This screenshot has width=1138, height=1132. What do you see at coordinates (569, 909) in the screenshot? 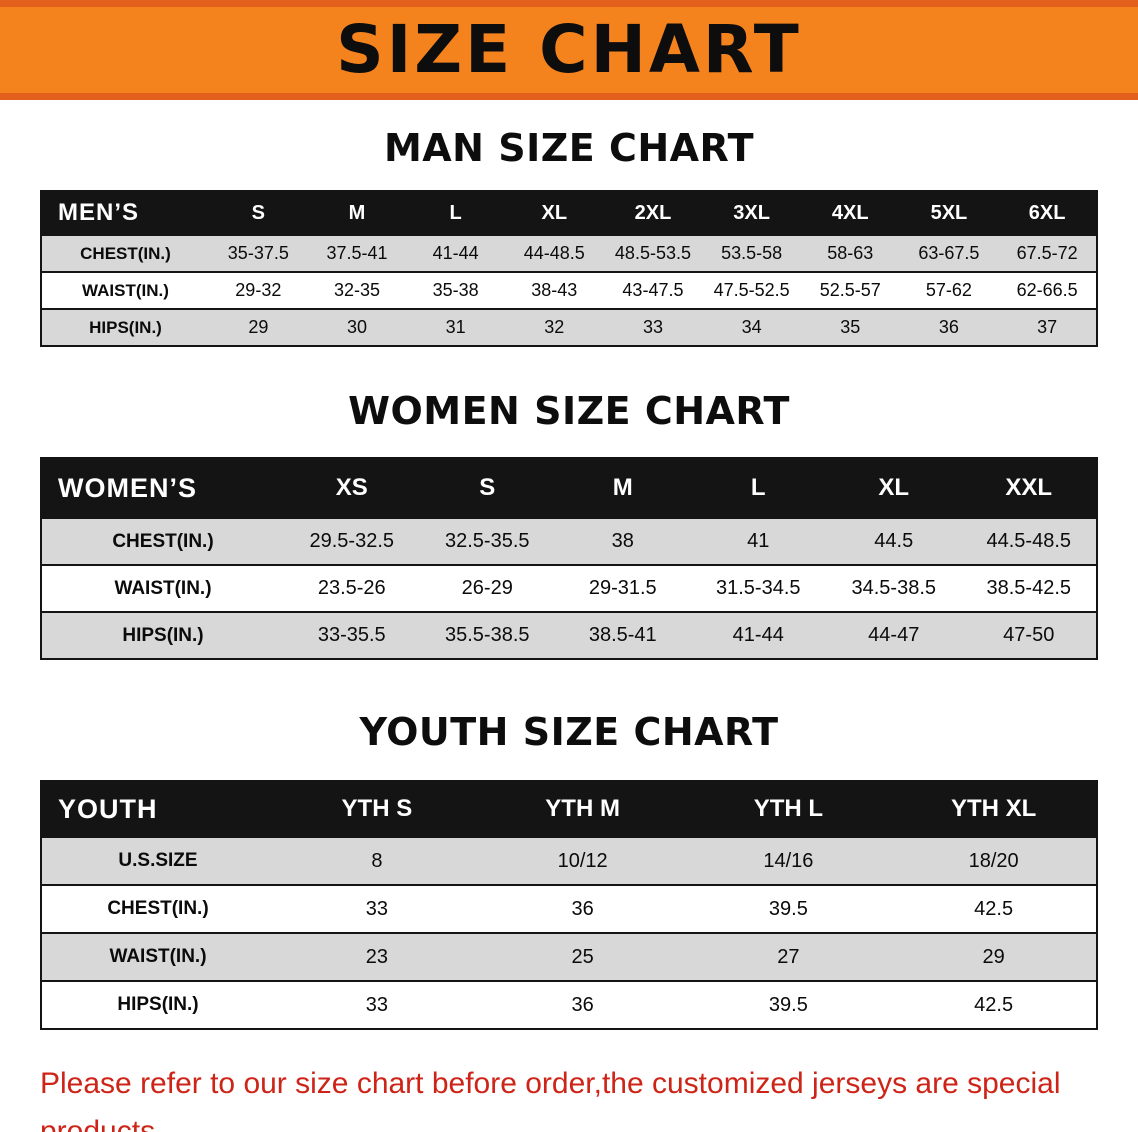
I see `table-row: CHEST(IN.) 33 36 39.5 42.5` at bounding box center [569, 909].